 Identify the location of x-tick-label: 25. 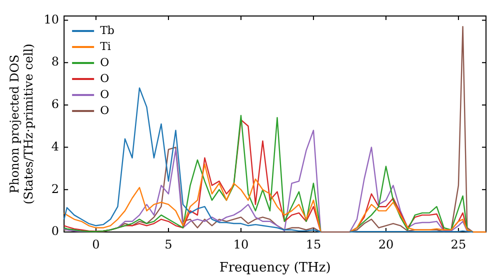
(458, 244).